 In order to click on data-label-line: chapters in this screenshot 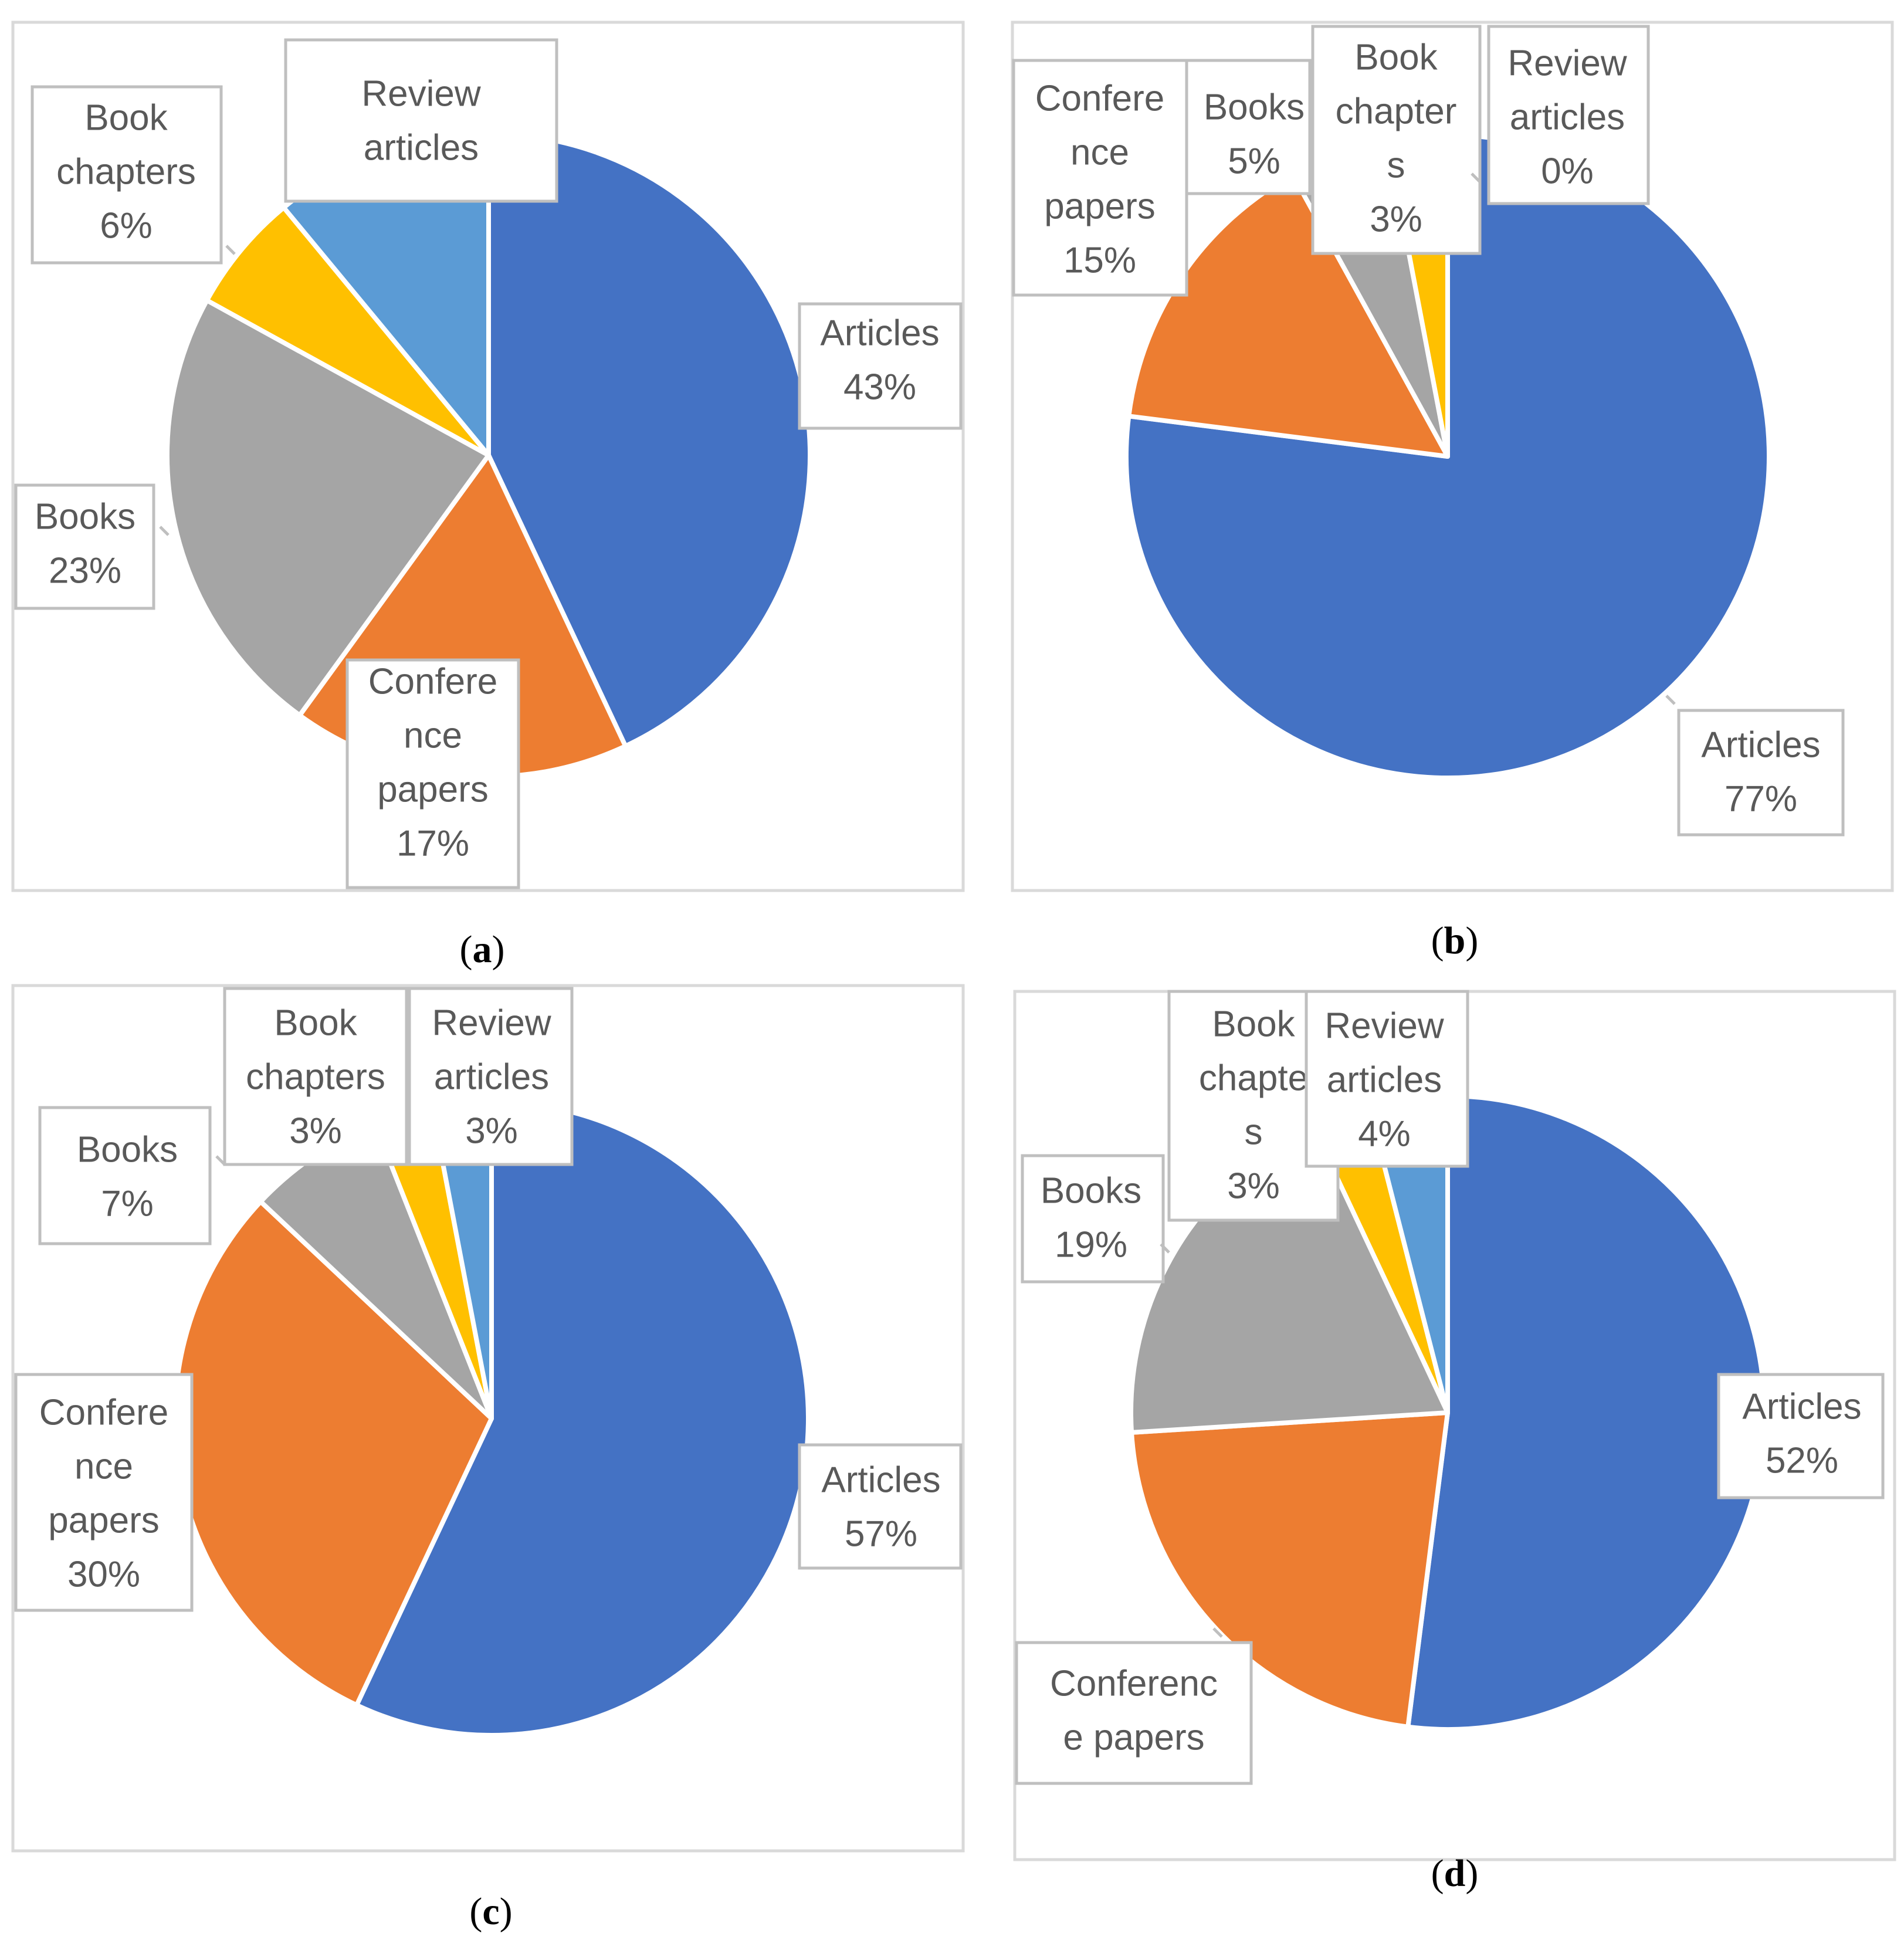, I will do `click(315, 1077)`.